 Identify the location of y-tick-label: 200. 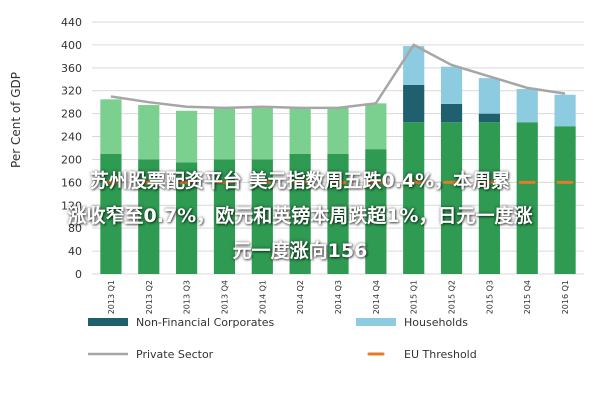
(71, 159).